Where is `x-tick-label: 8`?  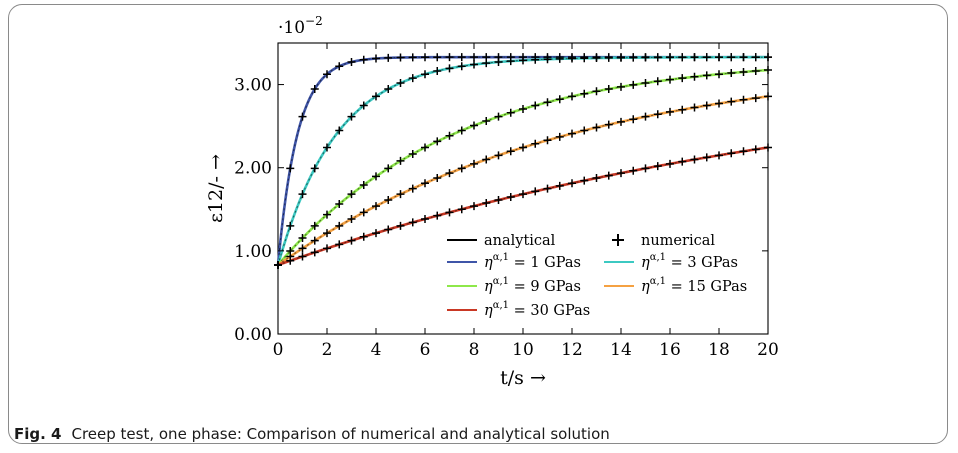 x-tick-label: 8 is located at coordinates (474, 350).